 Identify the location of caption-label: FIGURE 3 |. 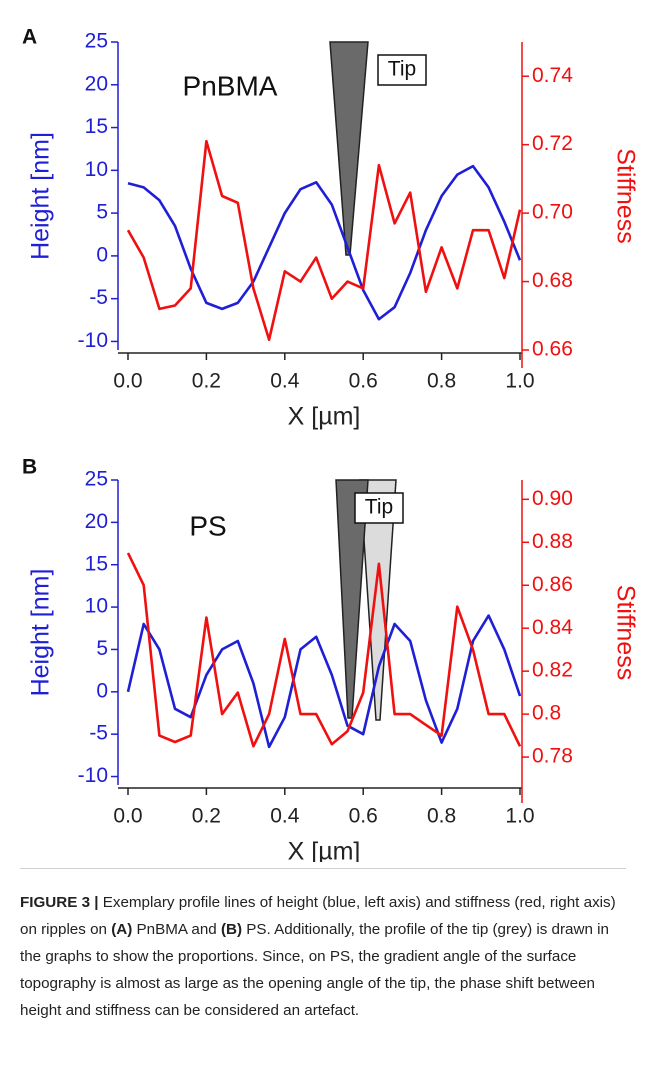
(59, 902).